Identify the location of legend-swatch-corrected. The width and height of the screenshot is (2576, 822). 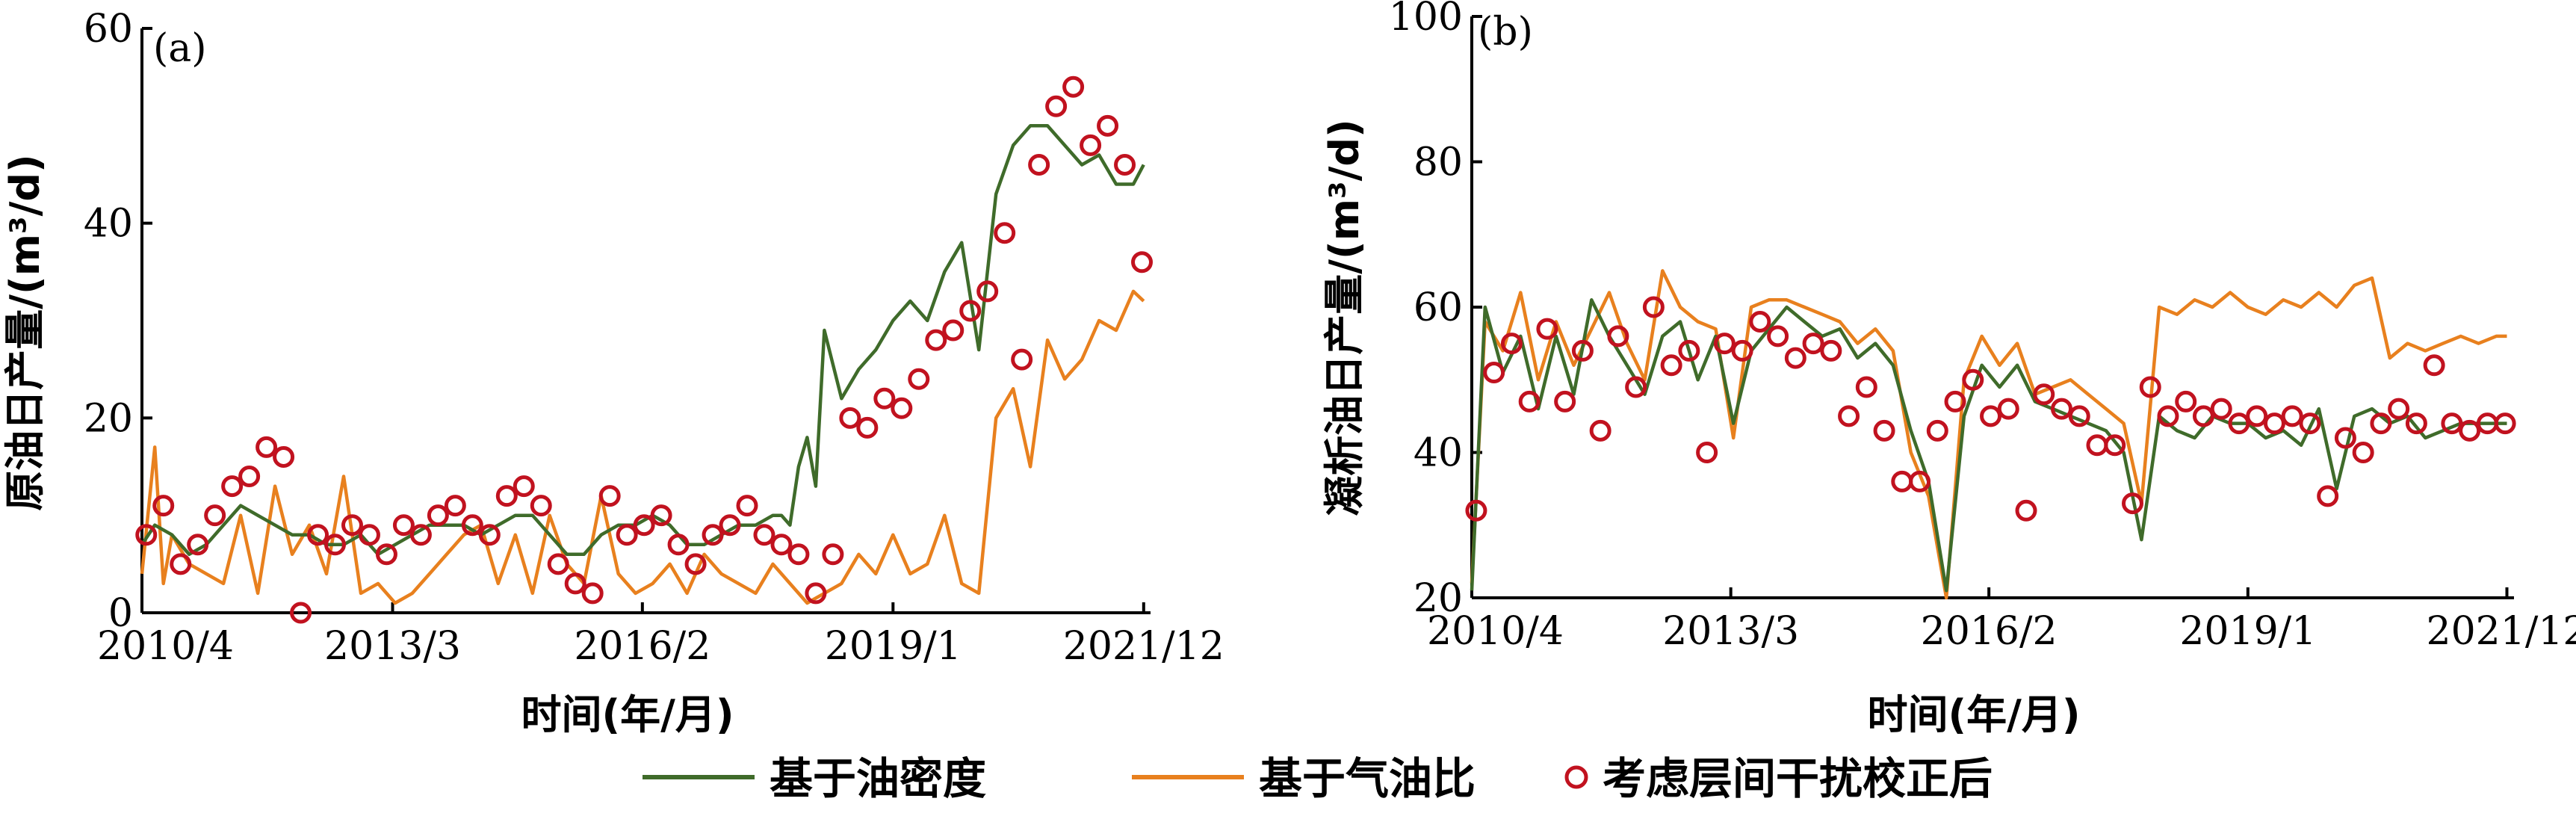
(1576, 777).